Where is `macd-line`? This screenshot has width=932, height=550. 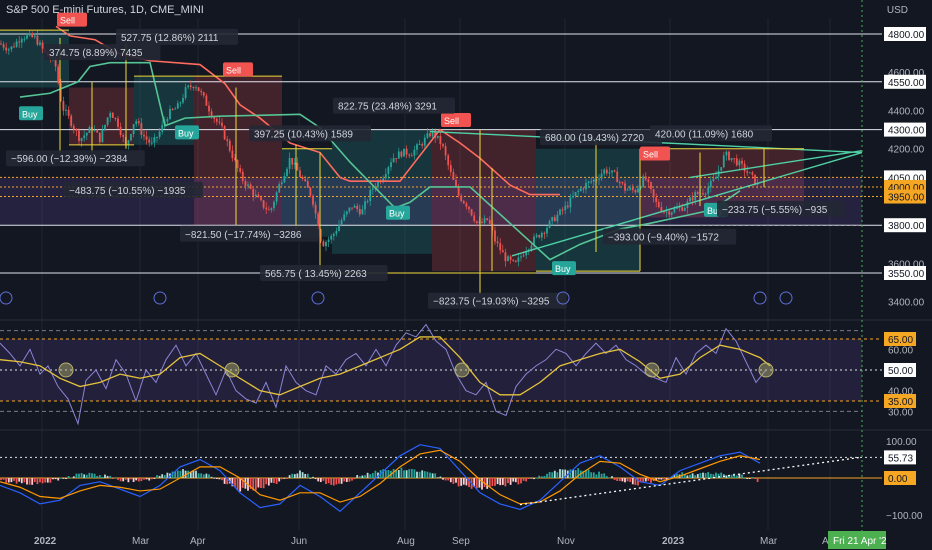 macd-line is located at coordinates (380, 478).